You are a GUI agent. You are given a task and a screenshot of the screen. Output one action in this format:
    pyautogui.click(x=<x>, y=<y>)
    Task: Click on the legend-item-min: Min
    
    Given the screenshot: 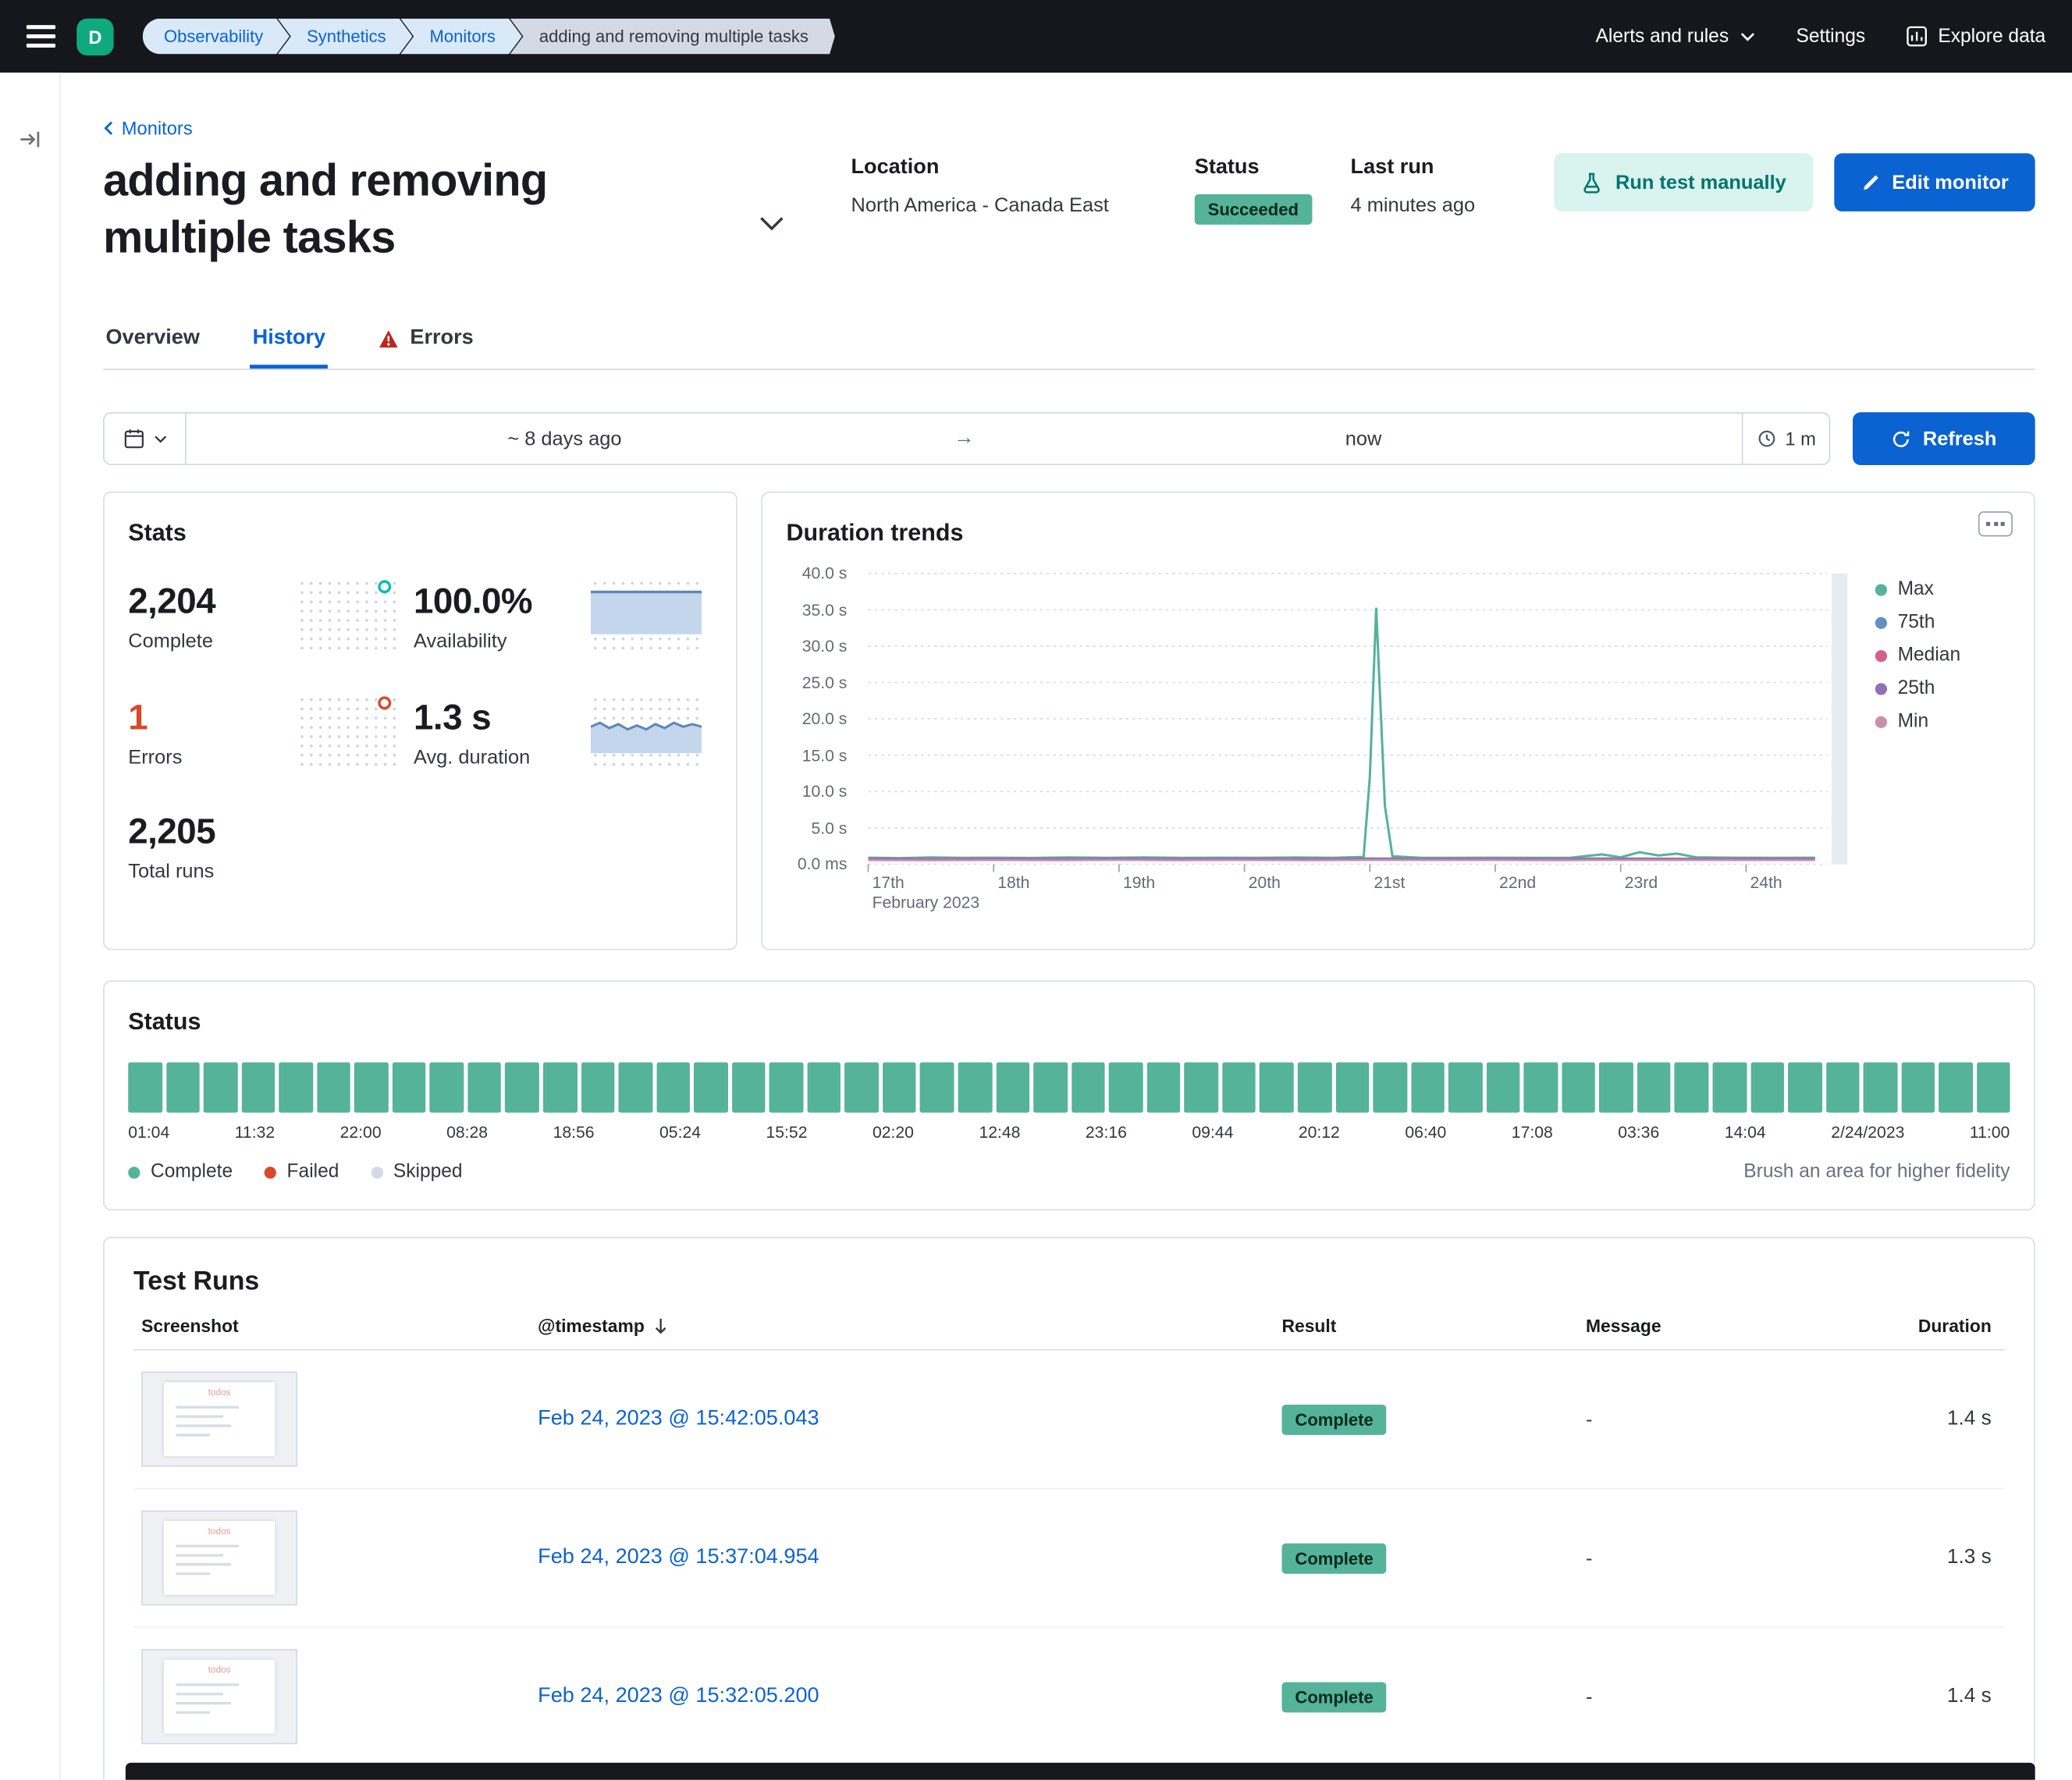 What is the action you would take?
    pyautogui.click(x=1941, y=721)
    